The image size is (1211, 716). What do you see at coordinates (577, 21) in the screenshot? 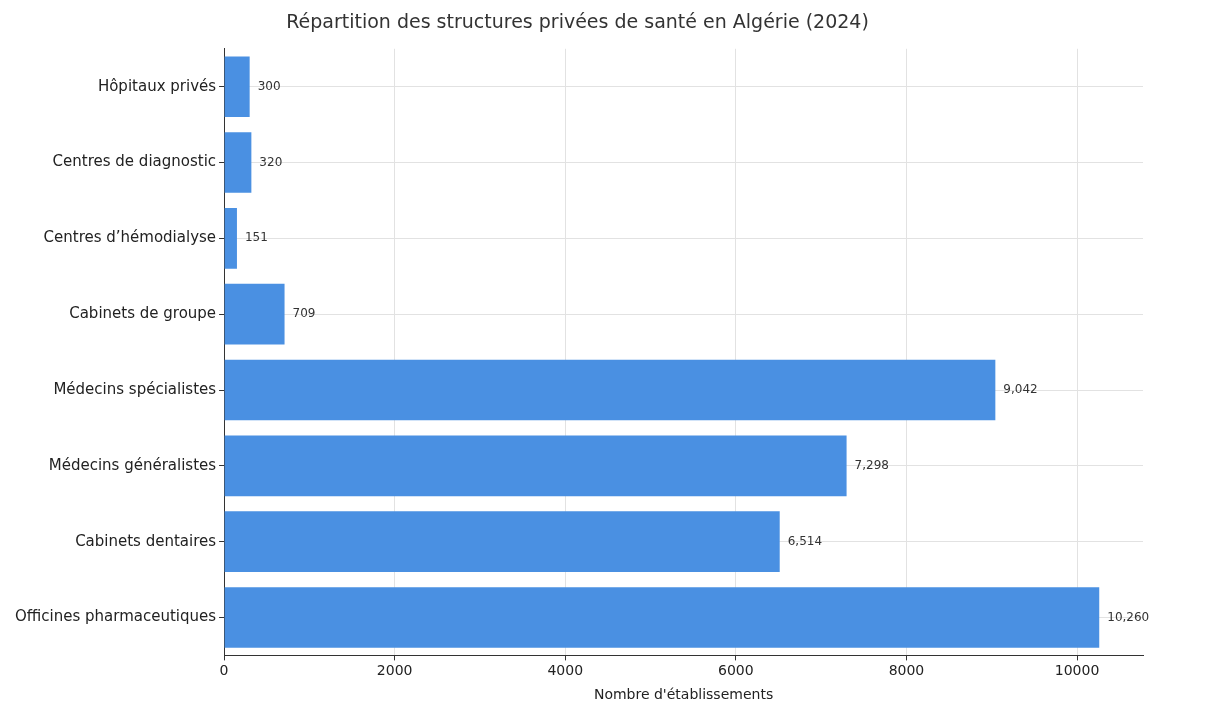
I see `chart-title: Répartition des structures privées de santé en Algérie (2024)` at bounding box center [577, 21].